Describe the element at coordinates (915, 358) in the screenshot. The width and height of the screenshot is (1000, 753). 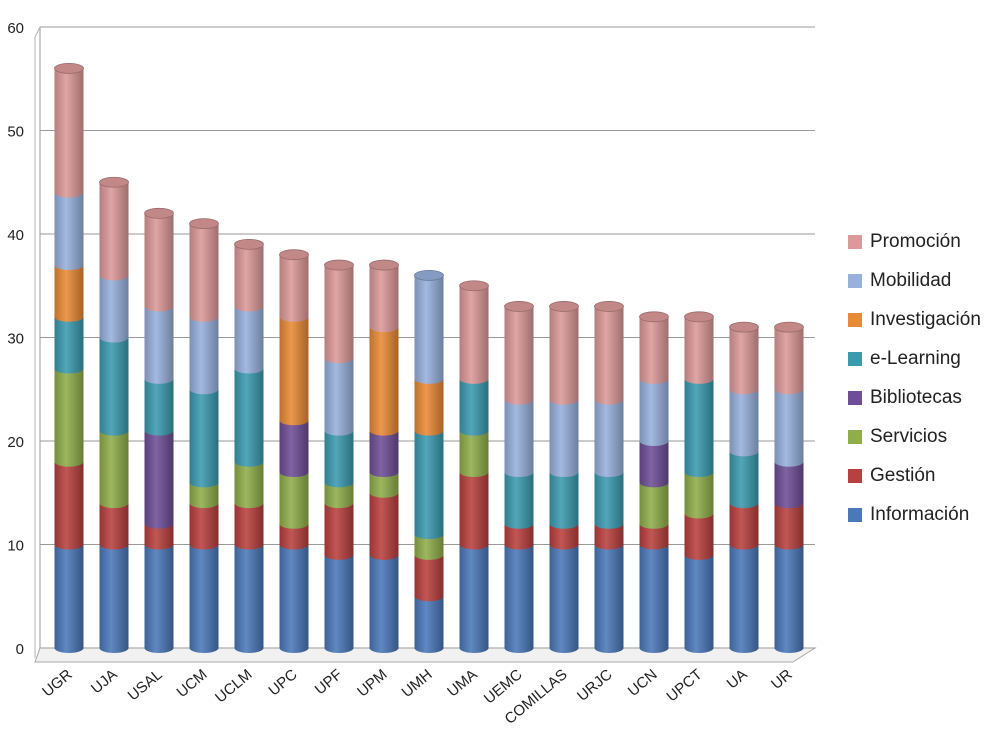
I see `legend-label: e-Learning` at that location.